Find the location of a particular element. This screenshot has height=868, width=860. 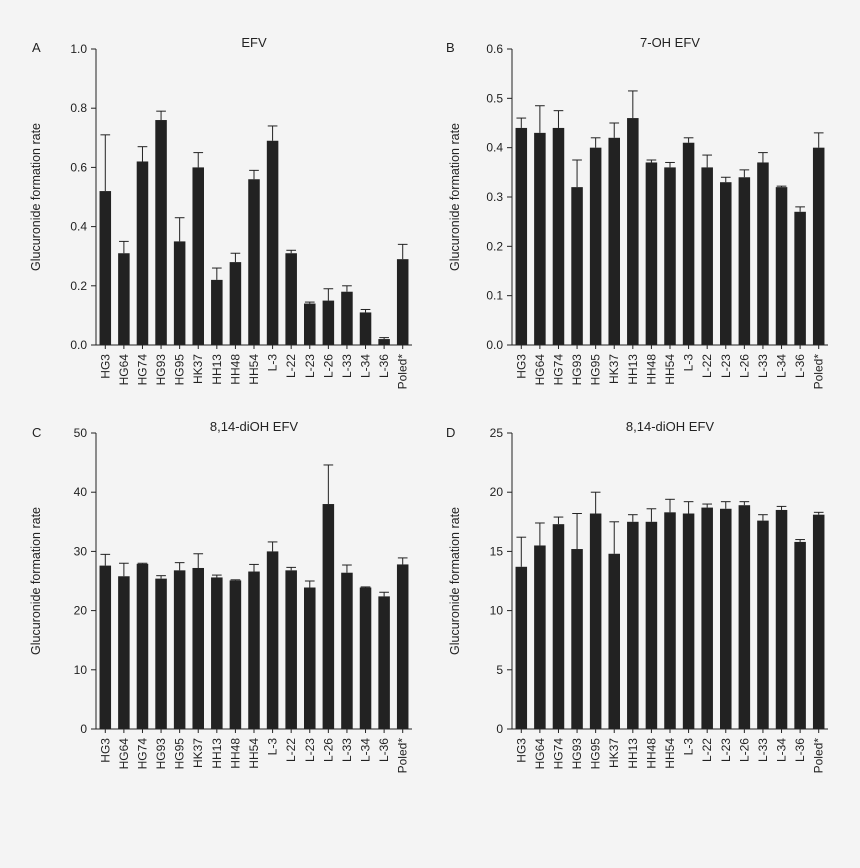

bar-hh13 is located at coordinates (217, 653).